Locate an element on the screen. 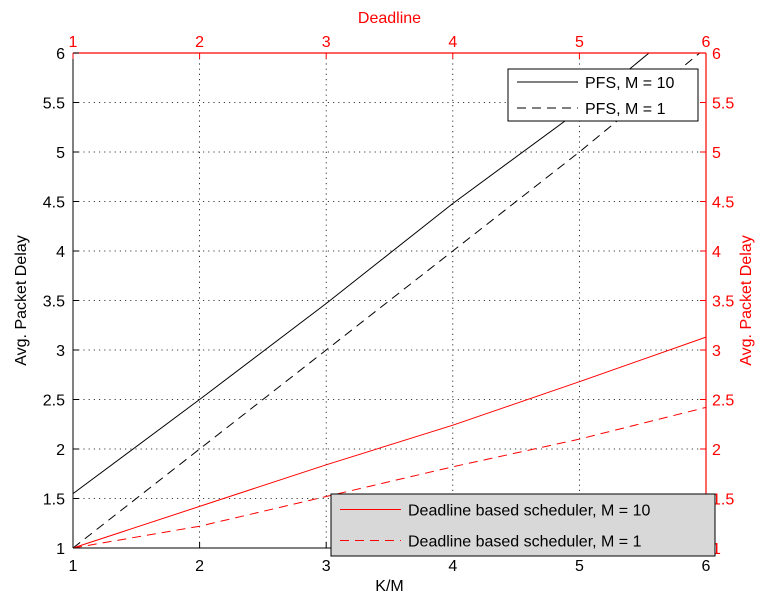 The width and height of the screenshot is (761, 597). y-tick-label: 4 is located at coordinates (60, 252).